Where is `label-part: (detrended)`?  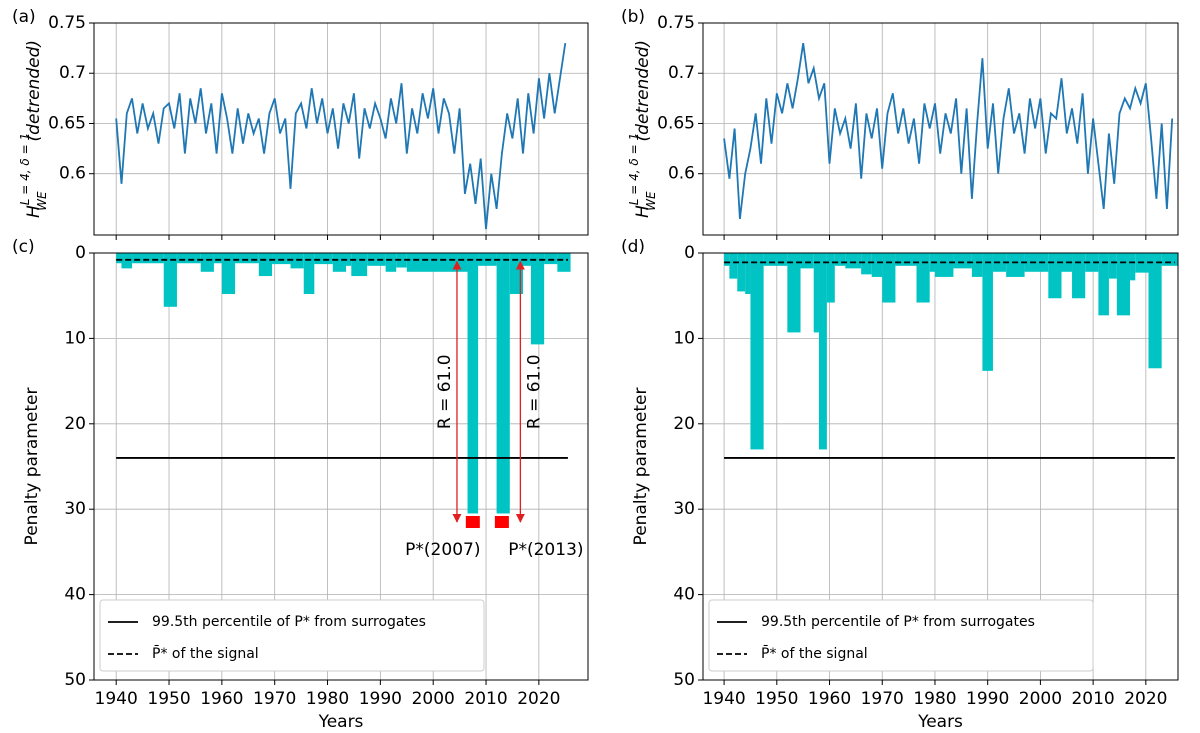 label-part: (detrended) is located at coordinates (643, 90).